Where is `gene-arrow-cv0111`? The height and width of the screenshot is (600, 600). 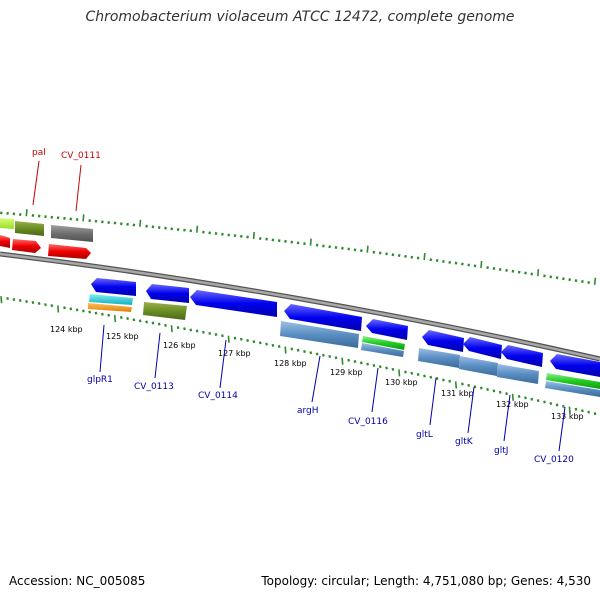
gene-arrow-cv0111 is located at coordinates (69, 251).